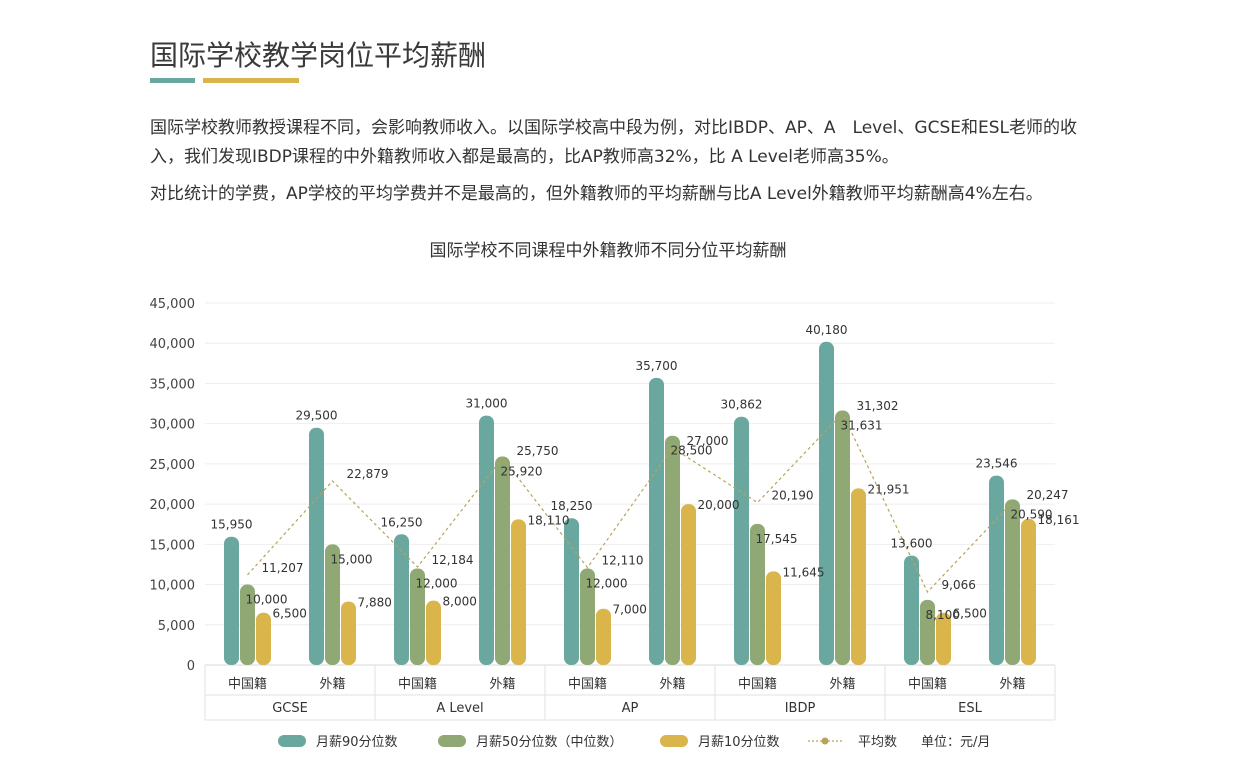 Image resolution: width=1240 pixels, height=768 pixels. I want to click on legend-swatch-s1, so click(452, 741).